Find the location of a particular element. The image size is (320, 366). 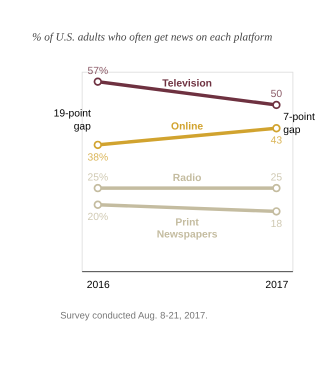

series-label: Radio is located at coordinates (187, 178).